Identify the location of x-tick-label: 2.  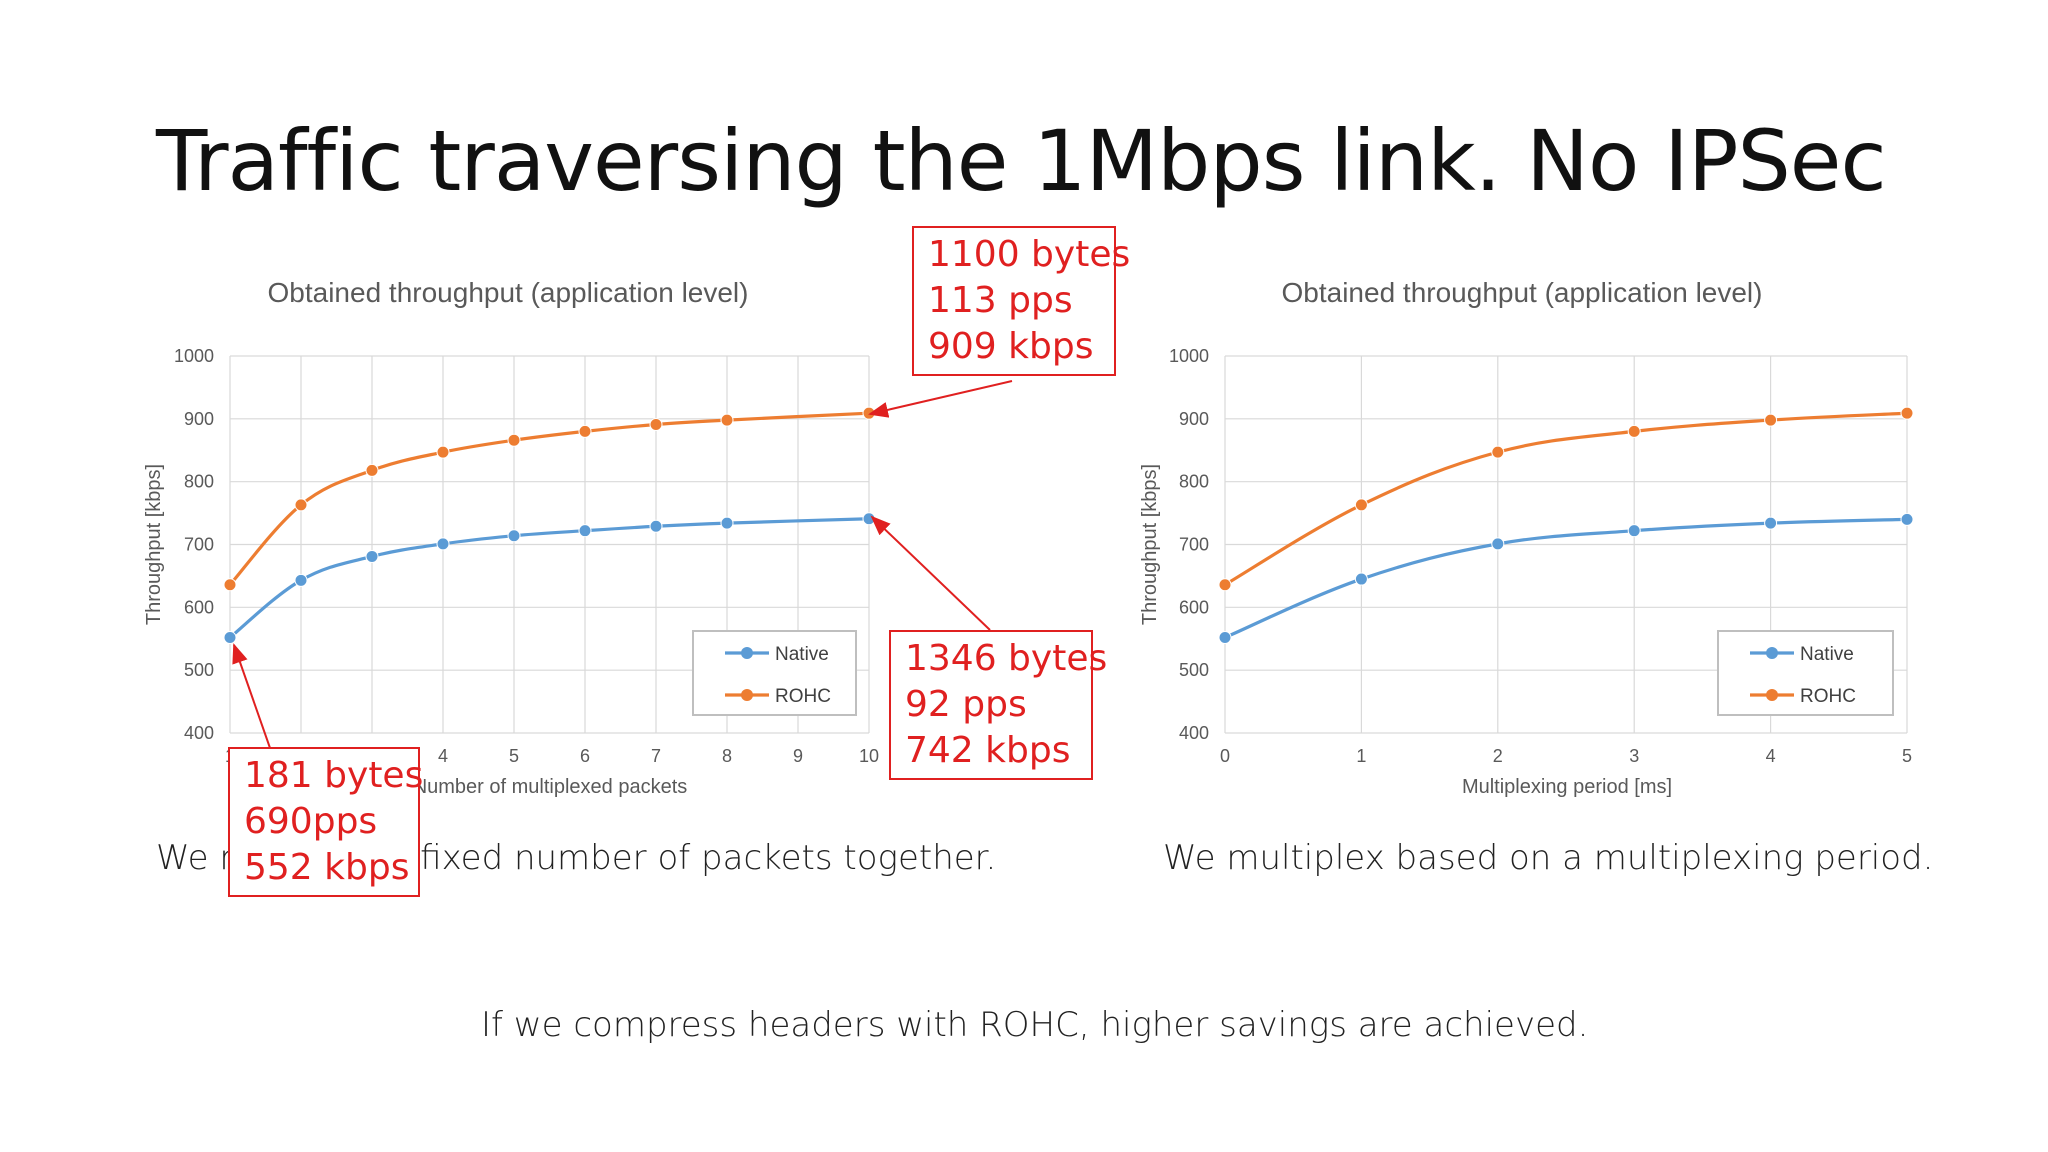
(1498, 756).